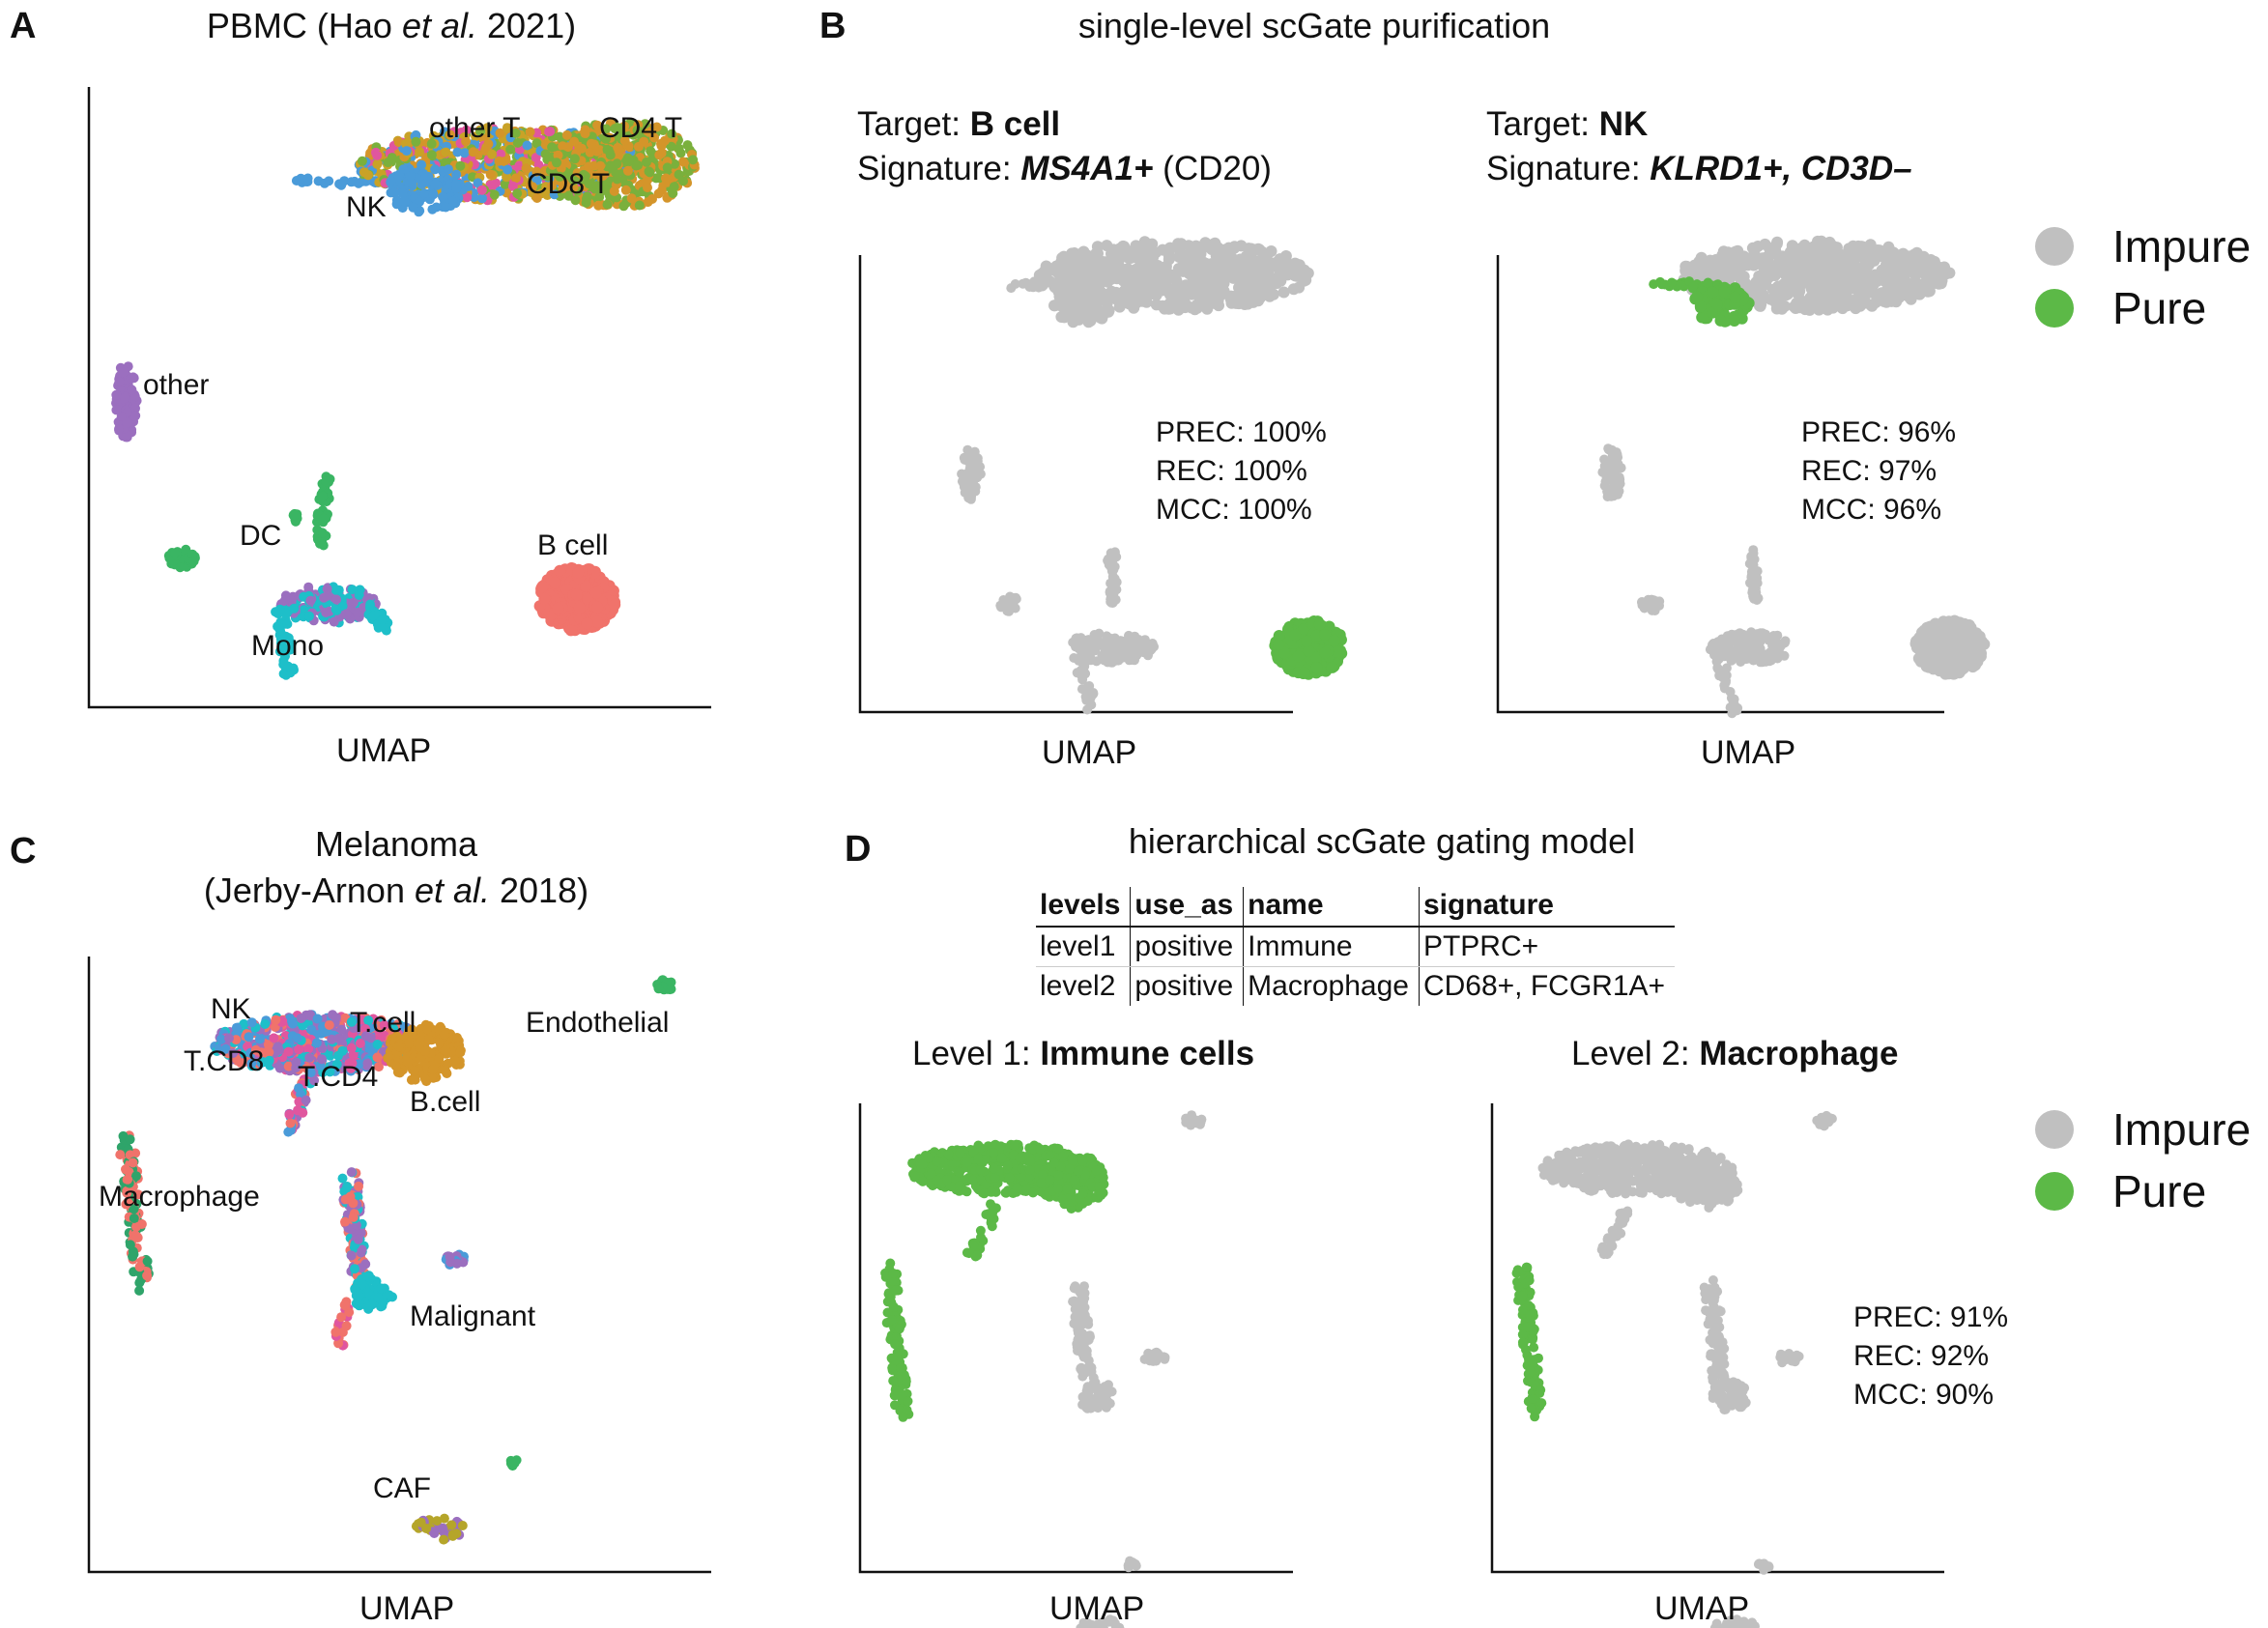 This screenshot has width=2268, height=1628. What do you see at coordinates (569, 184) in the screenshot?
I see `cluster-label-cd8-t: CD8 T` at bounding box center [569, 184].